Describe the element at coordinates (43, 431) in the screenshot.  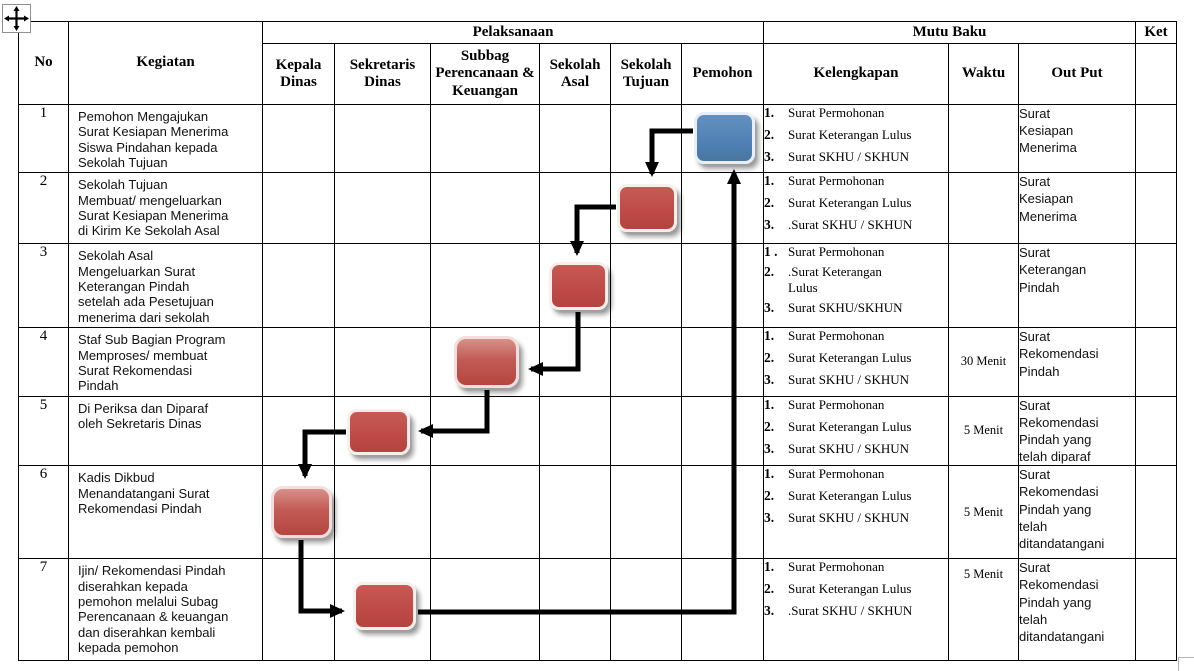
I see `row-no: 5` at that location.